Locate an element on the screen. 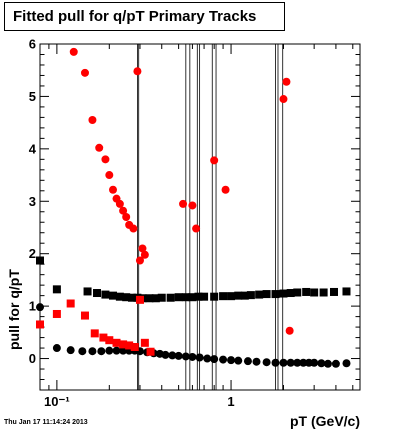 The image size is (400, 433). y-axis-tick-labels: 0 1 2 3 4 5 6 is located at coordinates (33, 202).